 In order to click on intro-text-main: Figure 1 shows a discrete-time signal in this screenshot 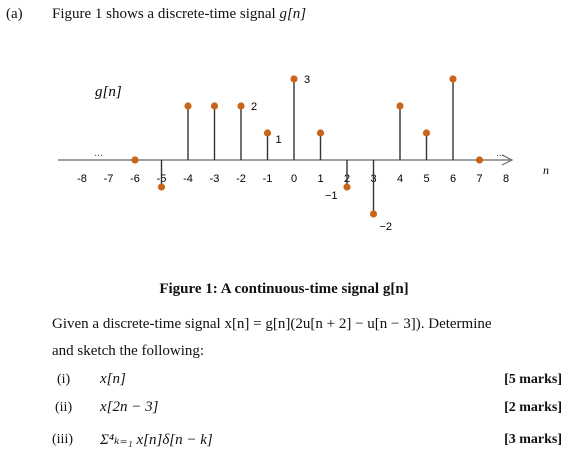, I will do `click(164, 14)`.